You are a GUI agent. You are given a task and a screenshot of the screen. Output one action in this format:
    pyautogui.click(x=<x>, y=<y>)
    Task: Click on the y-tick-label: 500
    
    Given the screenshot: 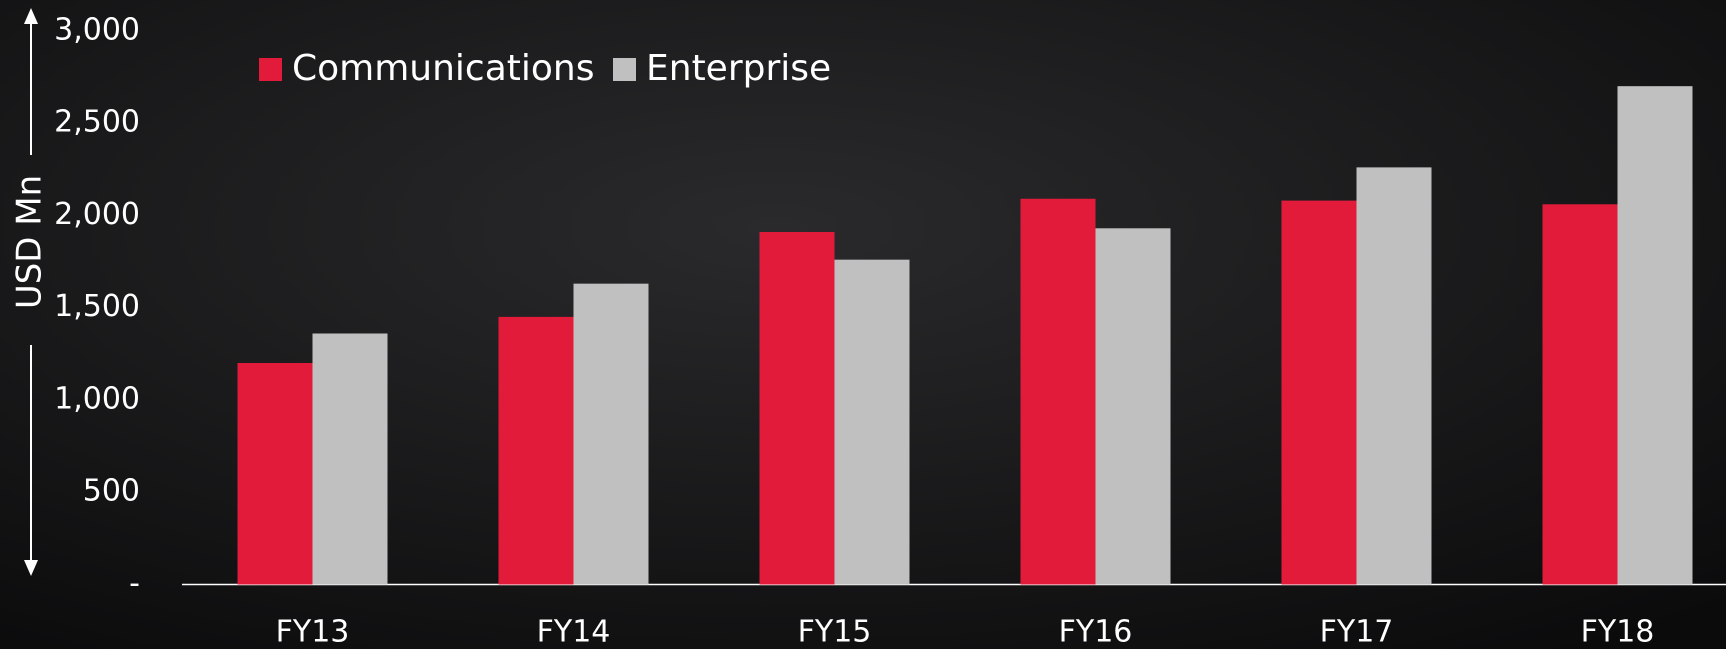 What is the action you would take?
    pyautogui.click(x=111, y=491)
    